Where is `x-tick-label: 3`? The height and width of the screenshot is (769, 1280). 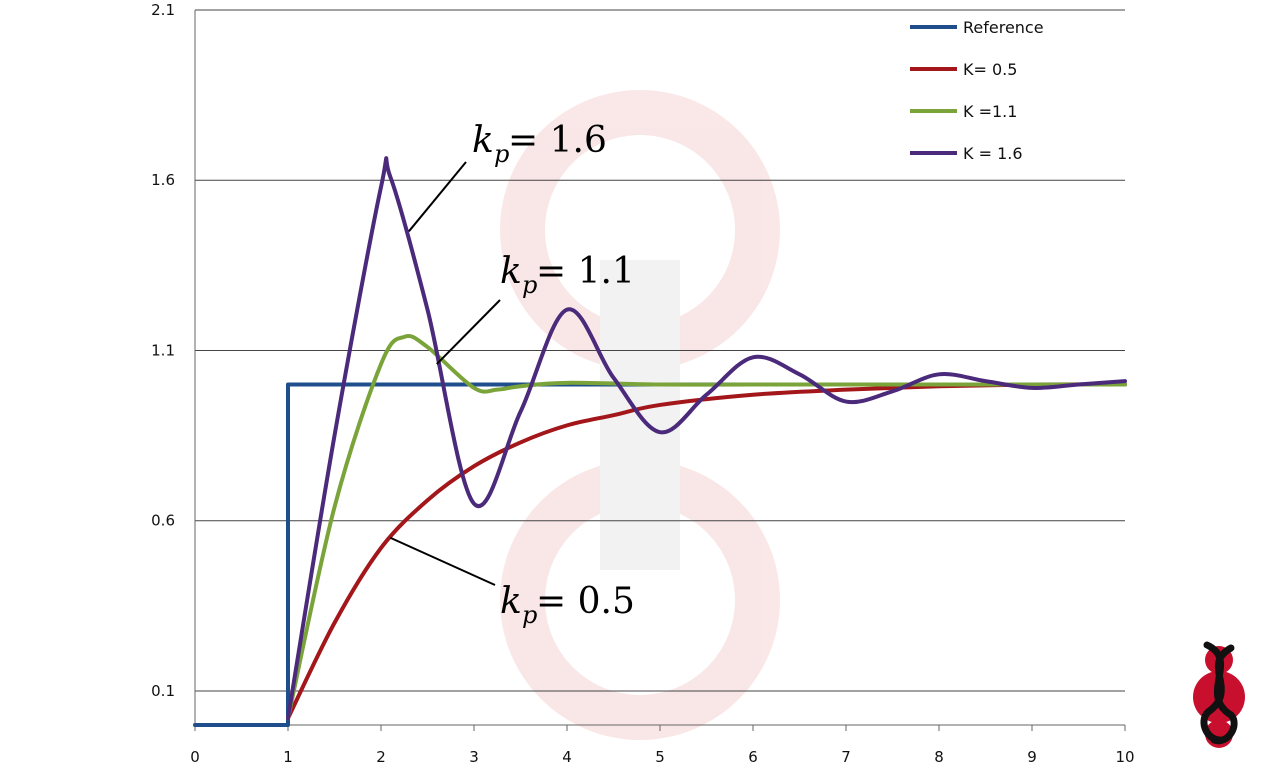 x-tick-label: 3 is located at coordinates (474, 757).